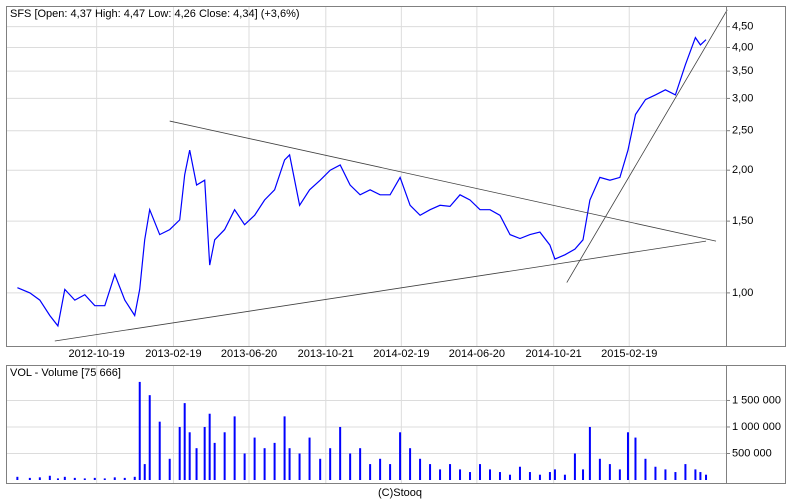 This screenshot has width=800, height=500. I want to click on y-tick-label: 1 000 000, so click(756, 427).